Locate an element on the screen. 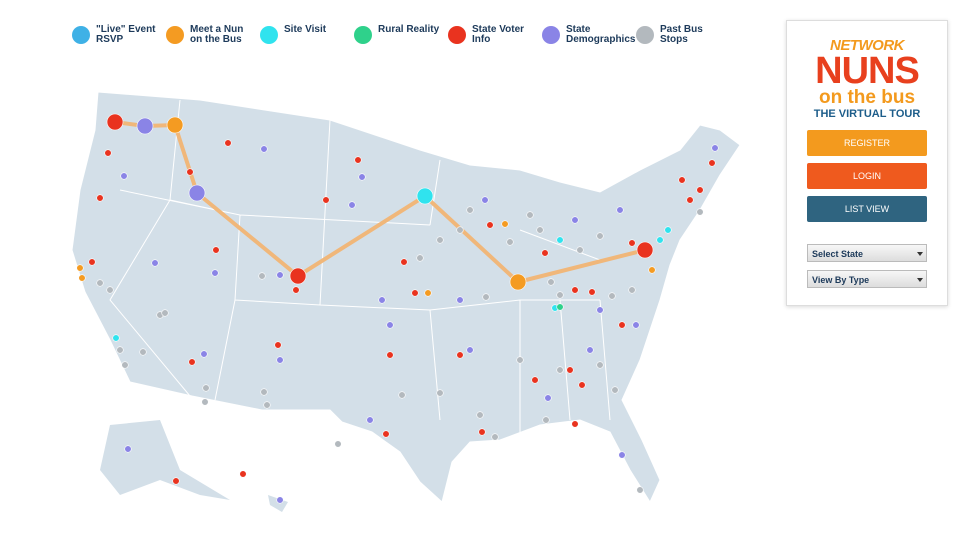 Image resolution: width=960 pixels, height=548 pixels. legend-item: Past Bus Stops is located at coordinates (683, 35).